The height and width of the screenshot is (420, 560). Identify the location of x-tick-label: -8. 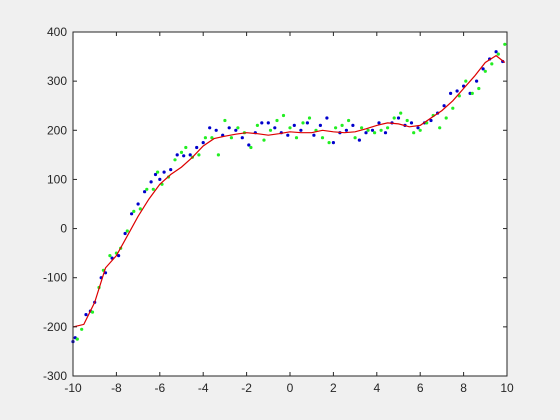
(116, 388).